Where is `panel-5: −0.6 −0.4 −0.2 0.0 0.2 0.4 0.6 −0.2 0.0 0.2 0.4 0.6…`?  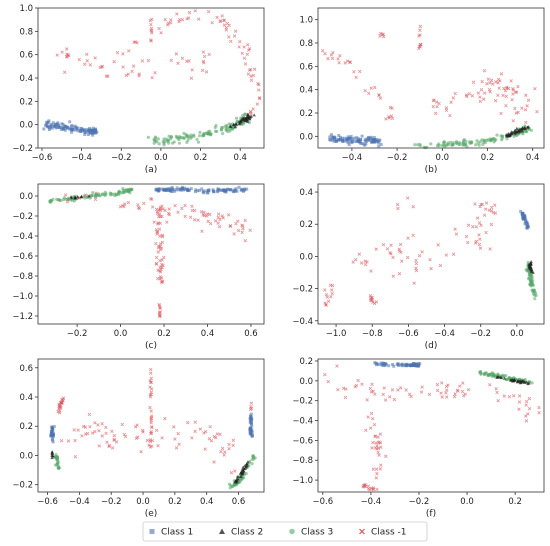
panel-5: −0.6 −0.4 −0.2 0.0 0.2 0.4 0.6 −0.2 0.0 0.2 0.4 0.6… is located at coordinates (138, 438).